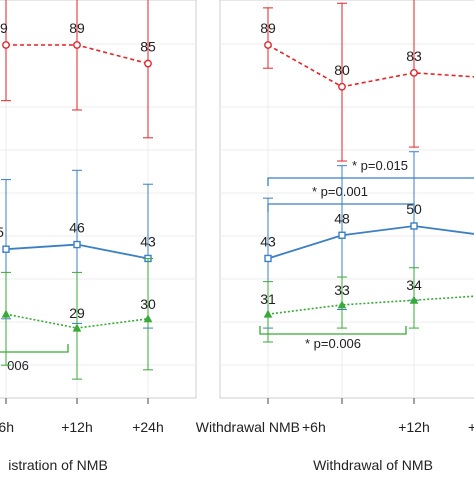  Describe the element at coordinates (340, 191) in the screenshot. I see `significance-label: * p=0.001` at that location.